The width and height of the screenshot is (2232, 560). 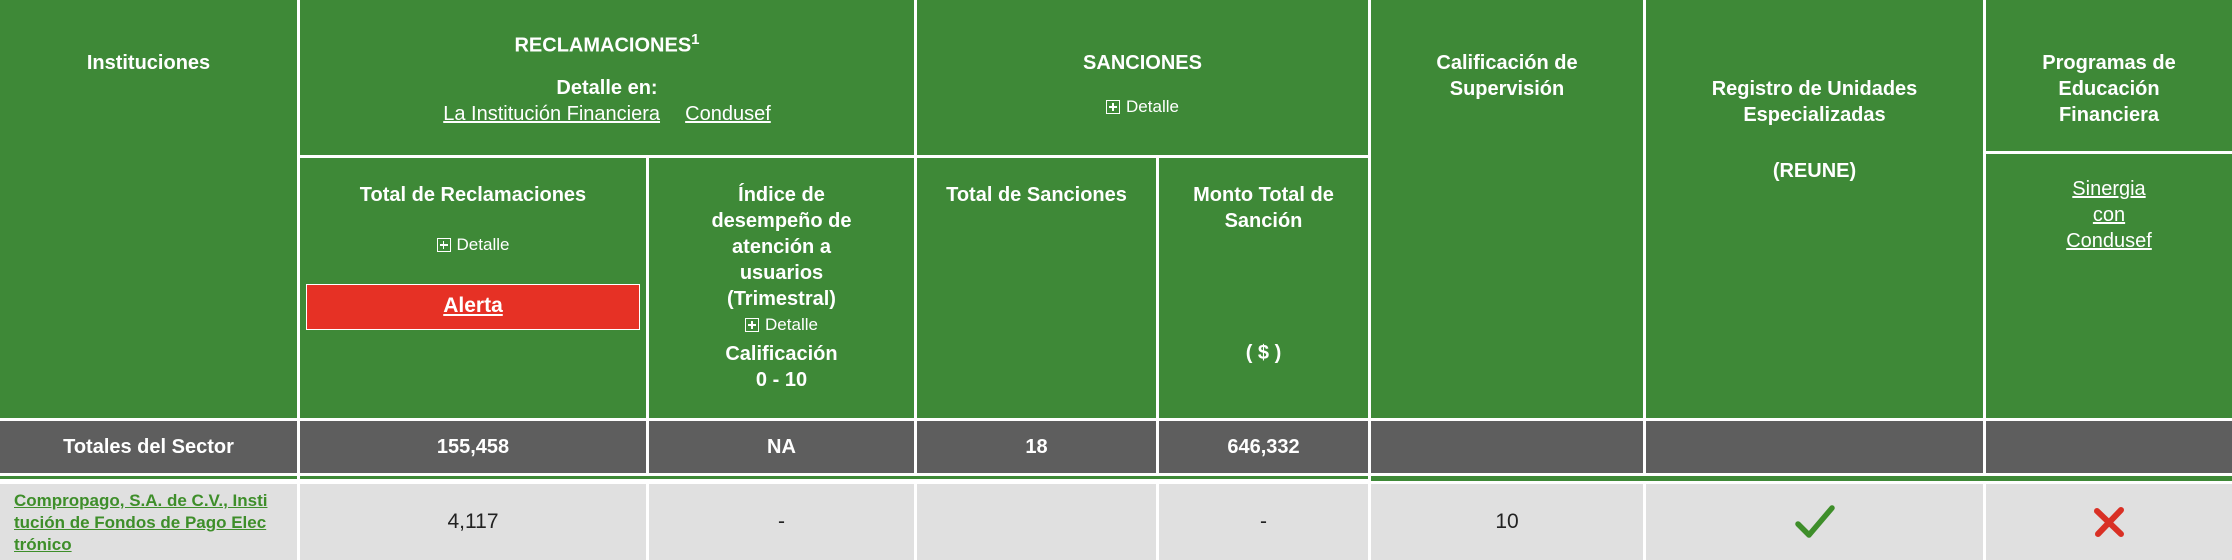 I want to click on totals-sanciones-value: 18, so click(x=1036, y=447).